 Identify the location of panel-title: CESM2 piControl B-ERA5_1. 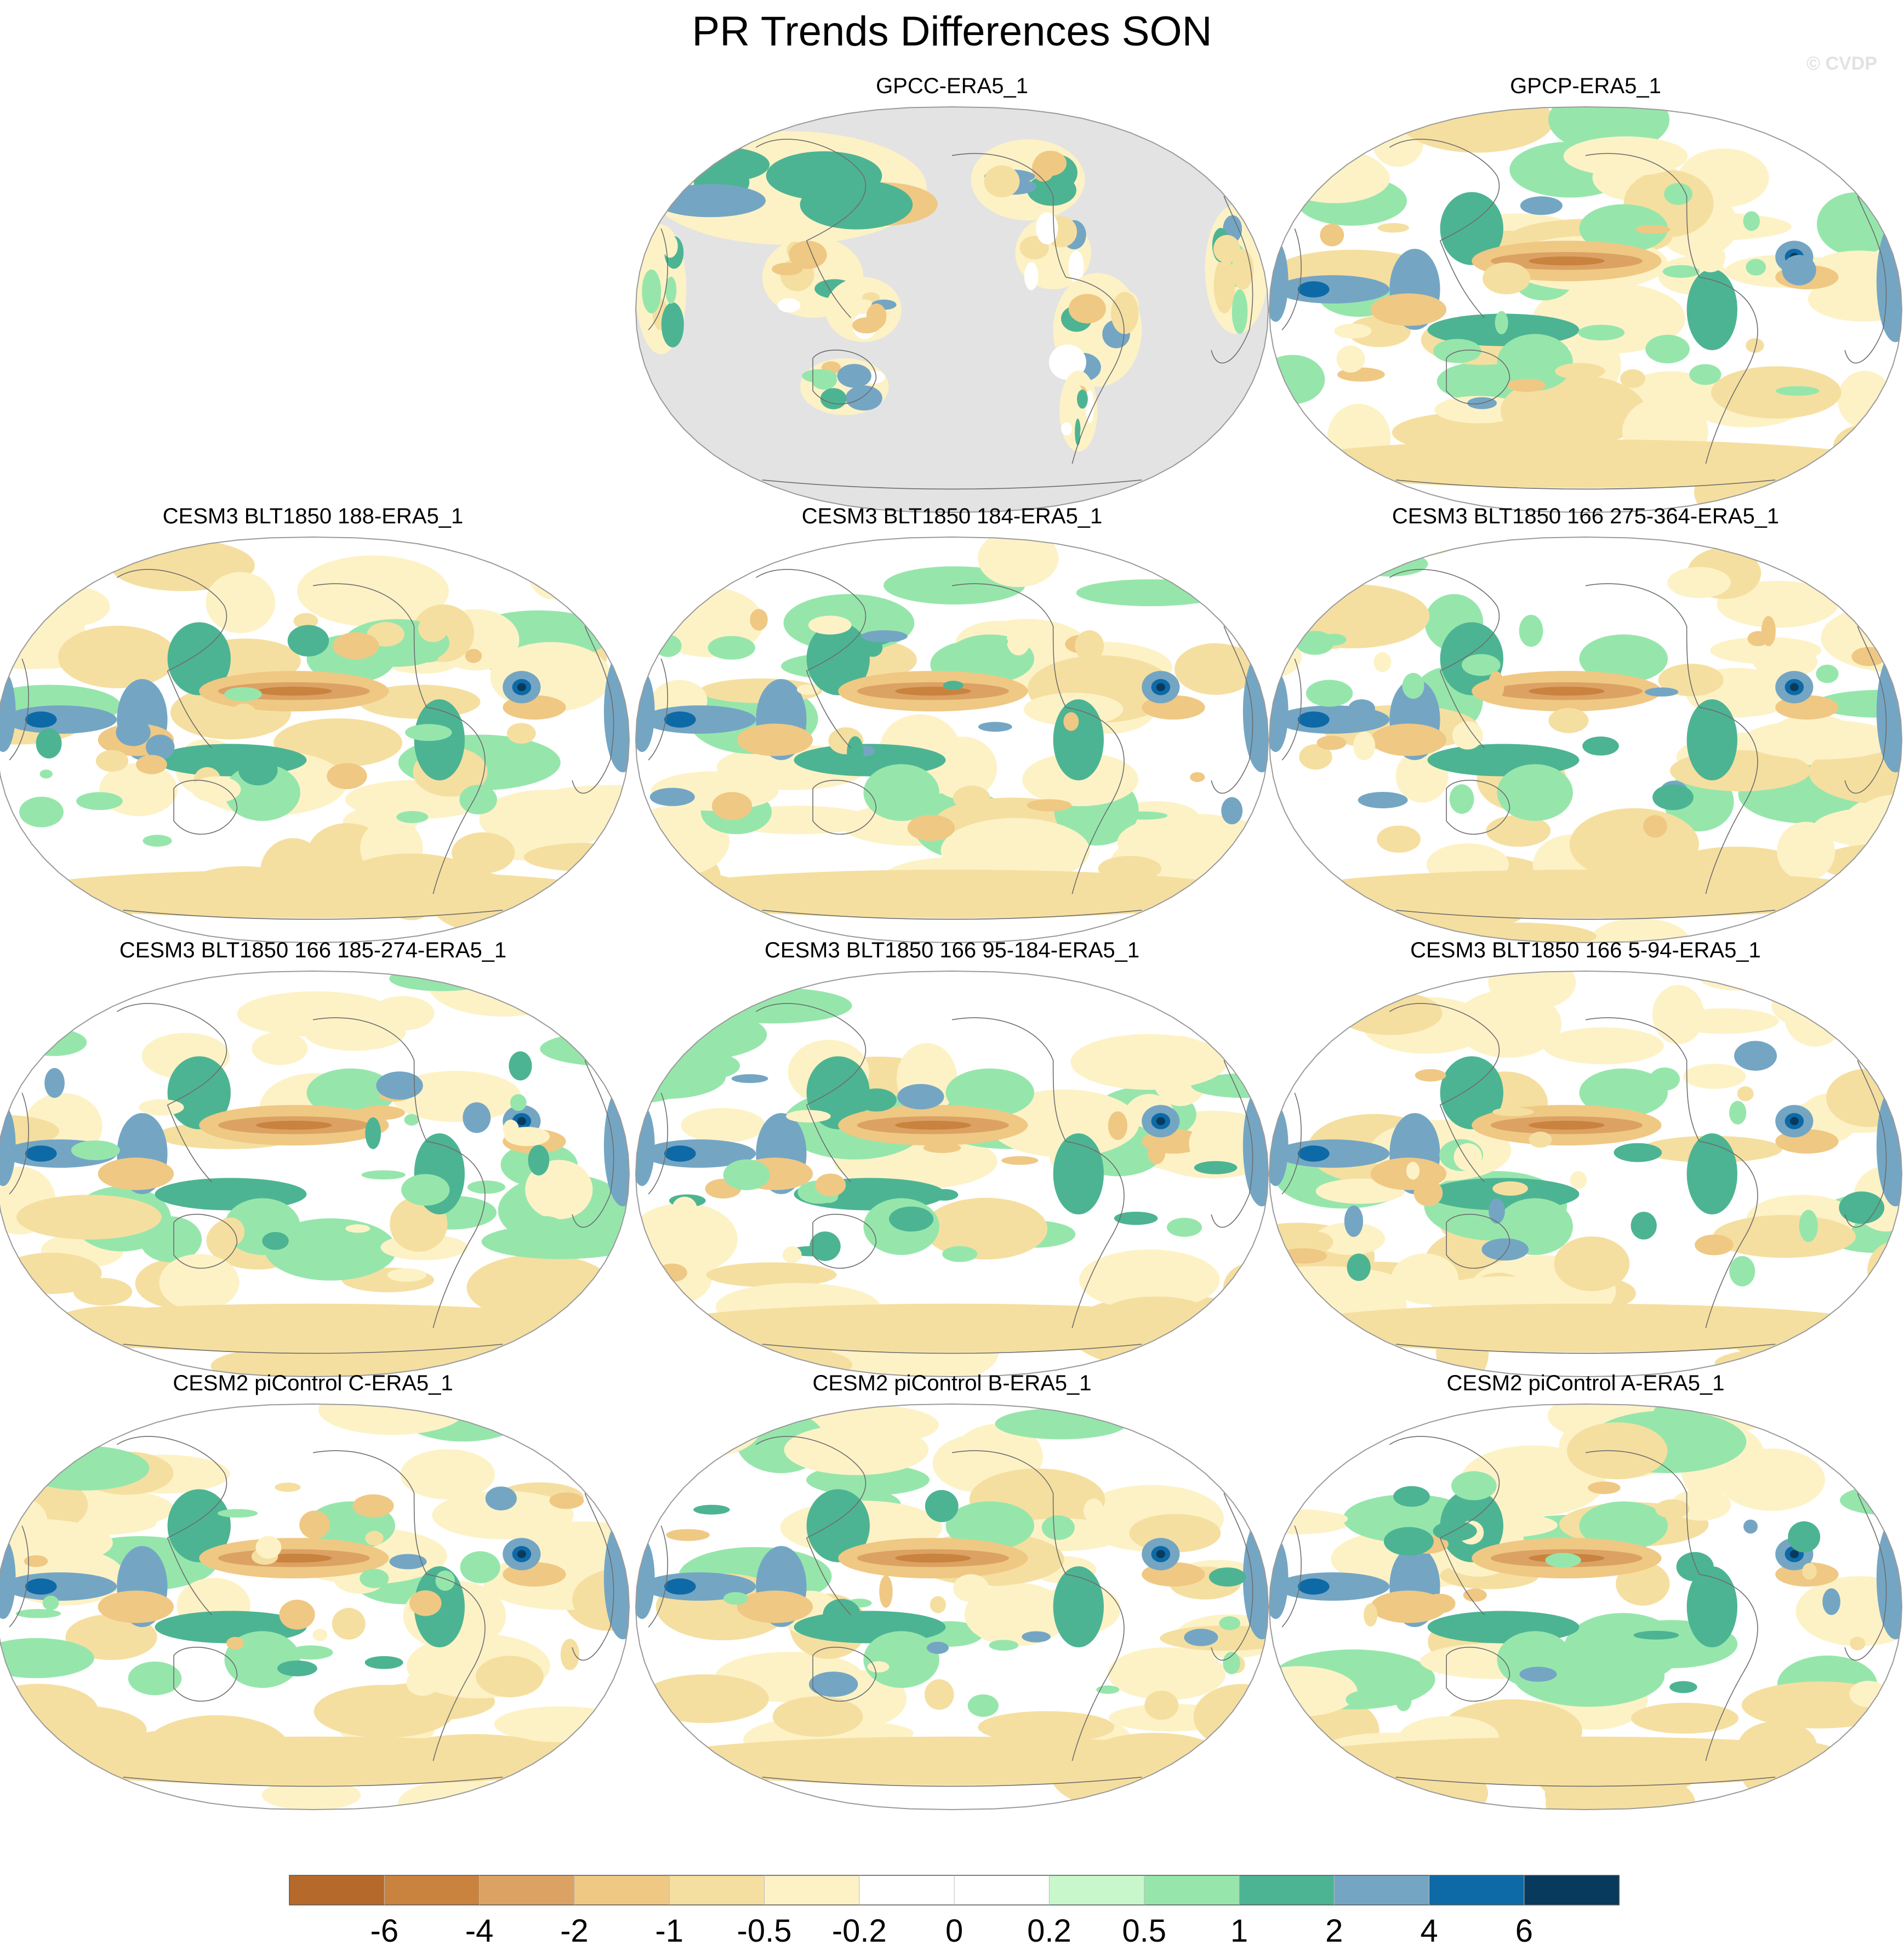
(951, 1383).